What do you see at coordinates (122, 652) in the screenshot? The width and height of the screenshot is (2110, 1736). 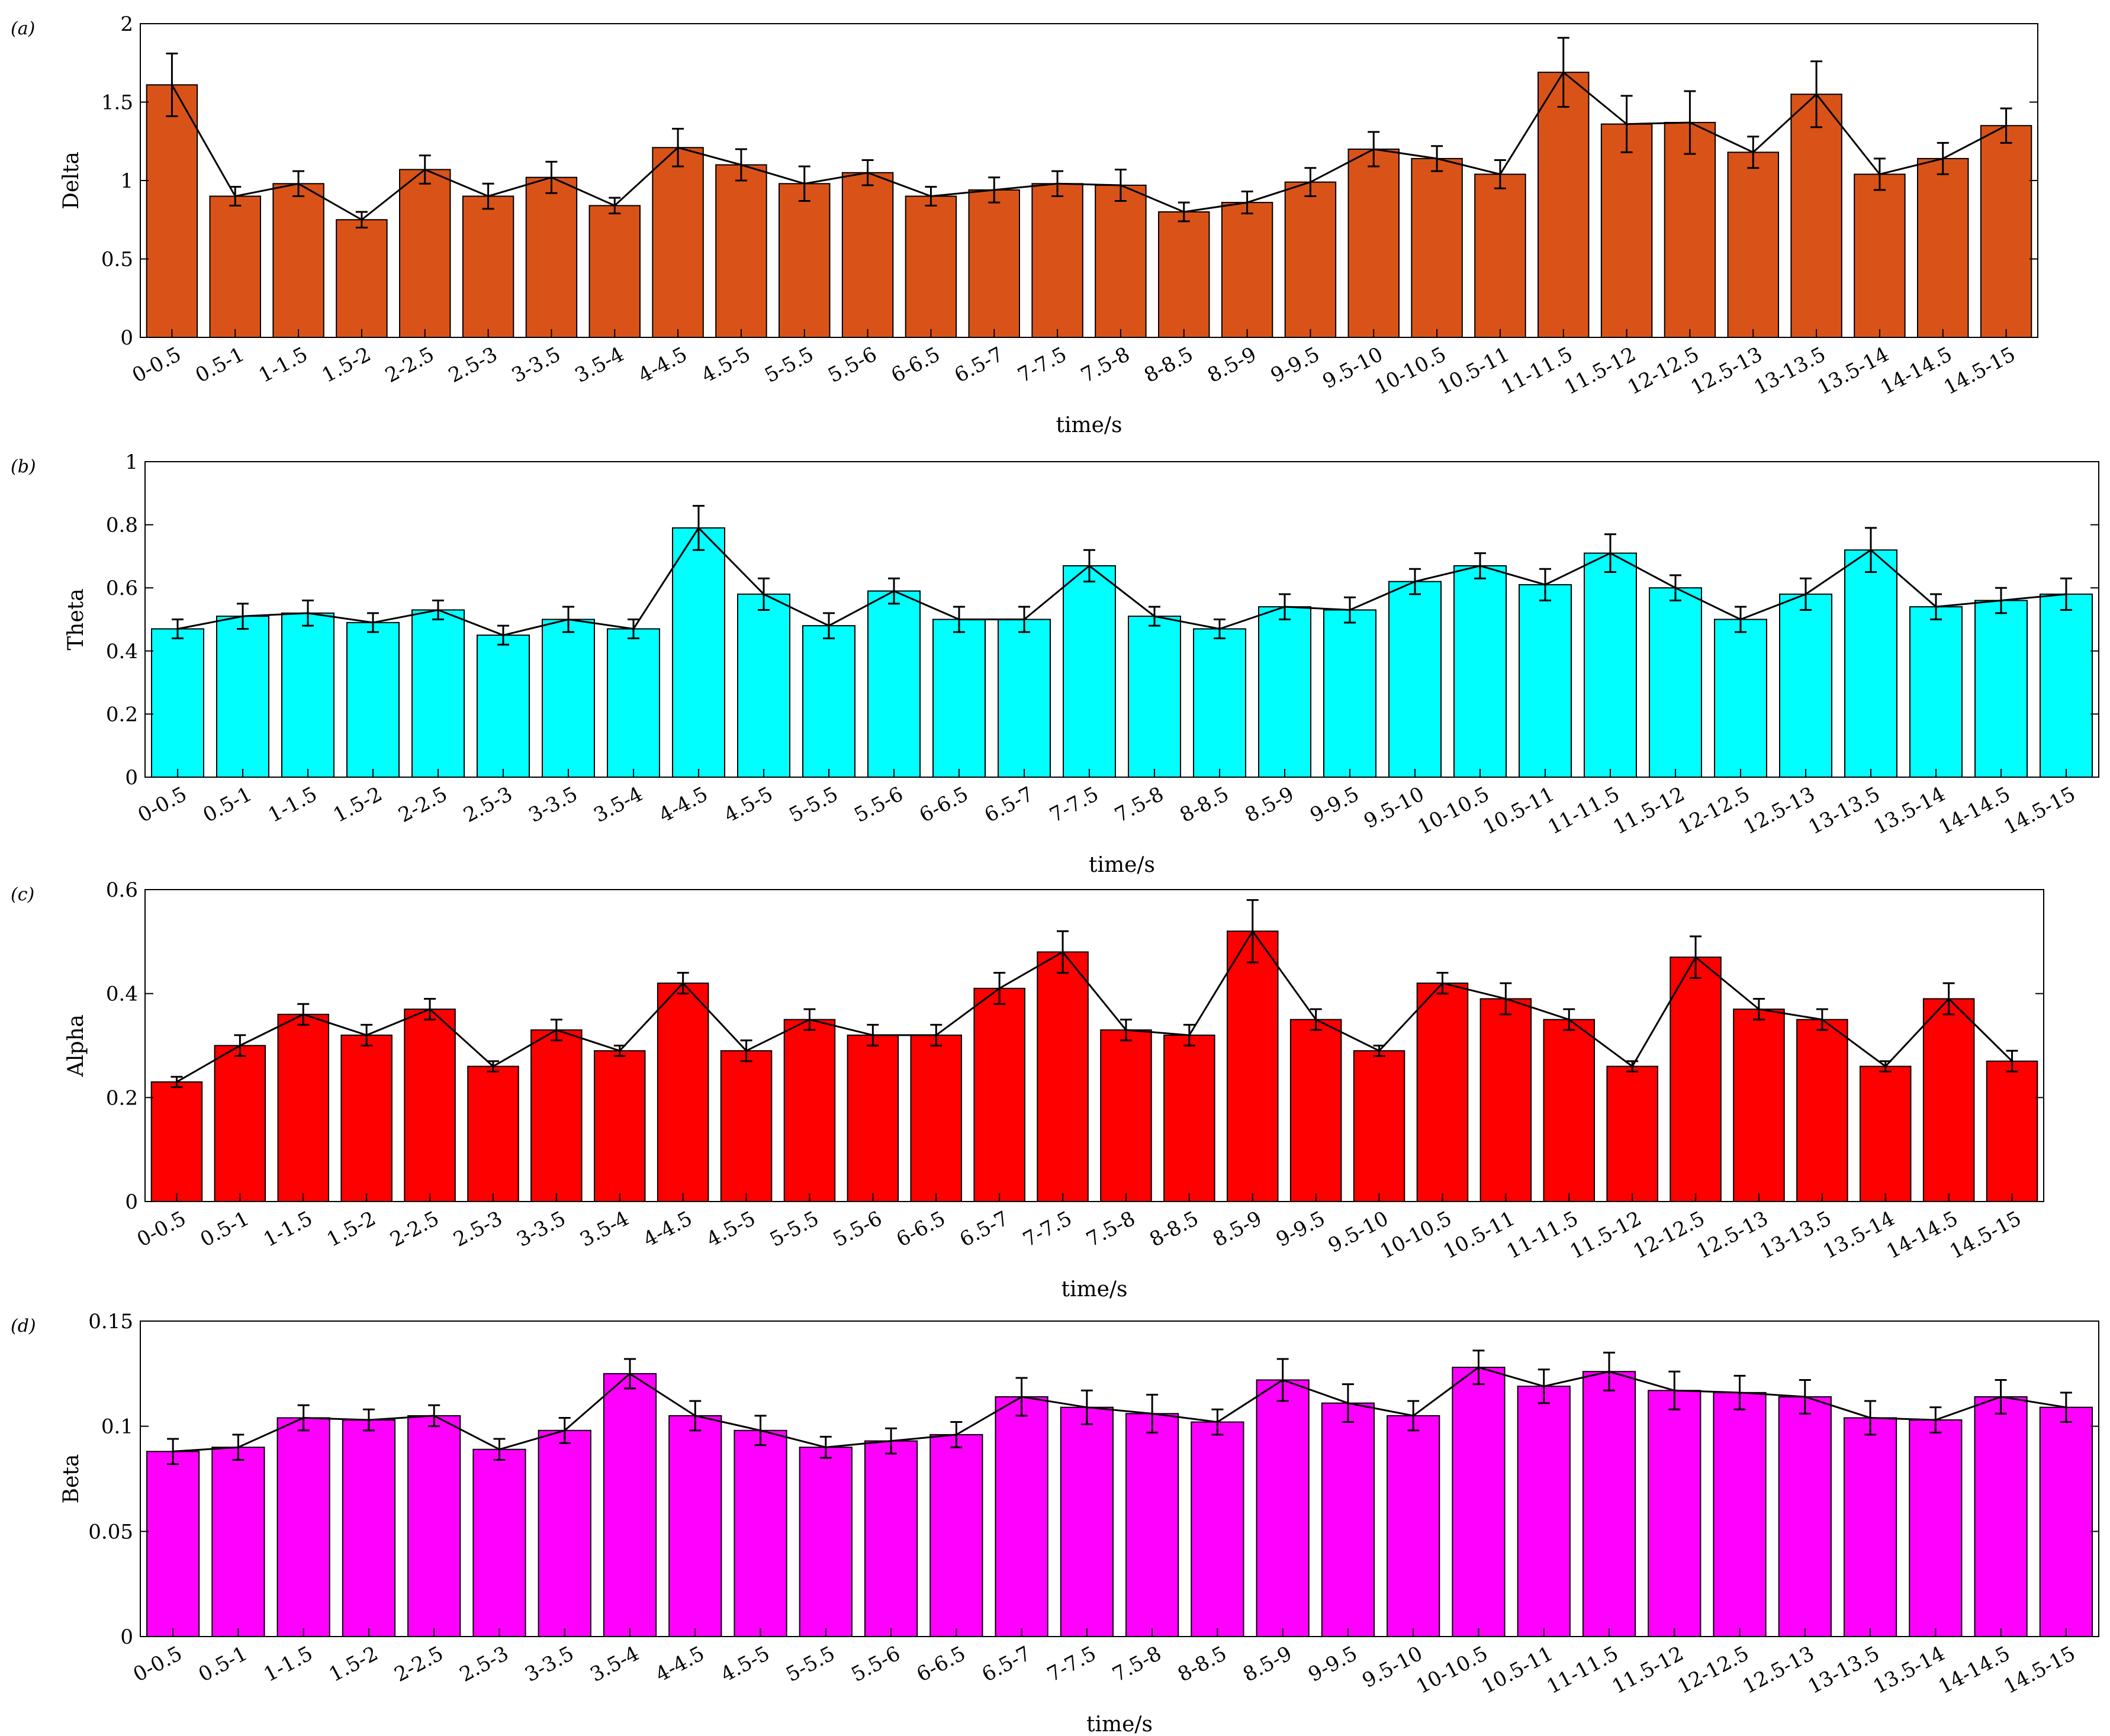 I see `y-tick-label: 0.4` at bounding box center [122, 652].